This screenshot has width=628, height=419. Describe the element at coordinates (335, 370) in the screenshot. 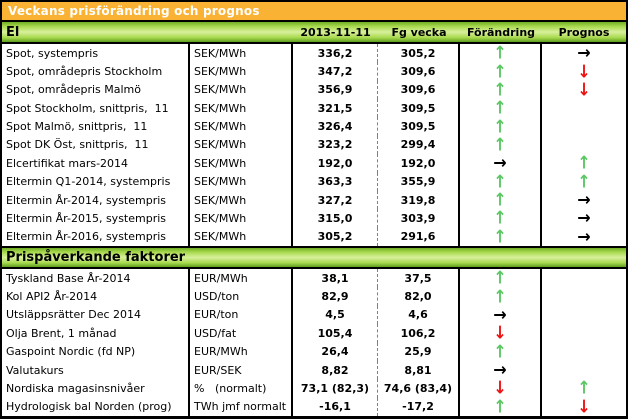

I see `value-current: 8,82` at that location.